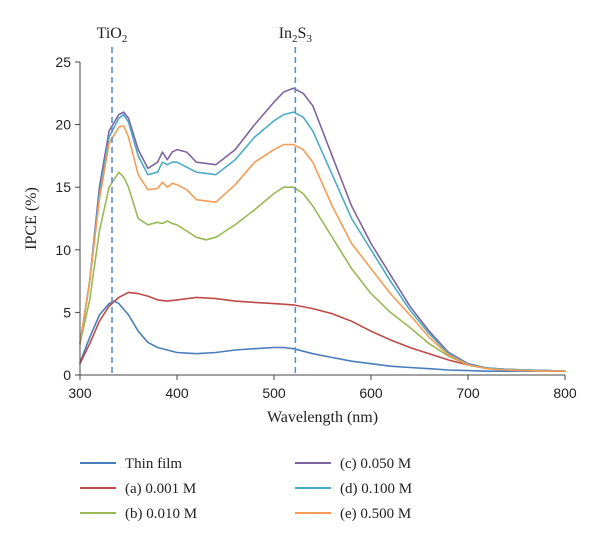  I want to click on y-tick-label: 25, so click(63, 62).